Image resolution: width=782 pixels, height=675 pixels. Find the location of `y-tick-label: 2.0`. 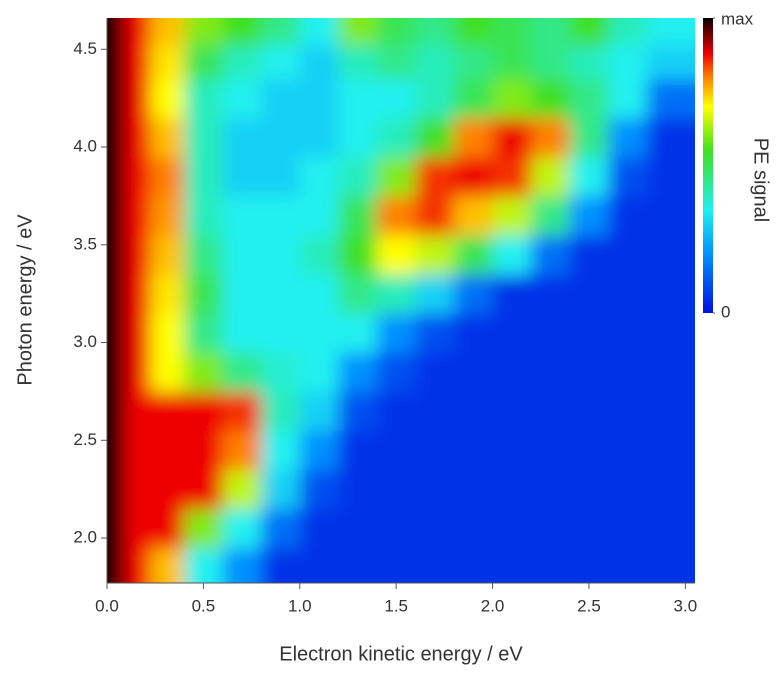

y-tick-label: 2.0 is located at coordinates (85, 537).